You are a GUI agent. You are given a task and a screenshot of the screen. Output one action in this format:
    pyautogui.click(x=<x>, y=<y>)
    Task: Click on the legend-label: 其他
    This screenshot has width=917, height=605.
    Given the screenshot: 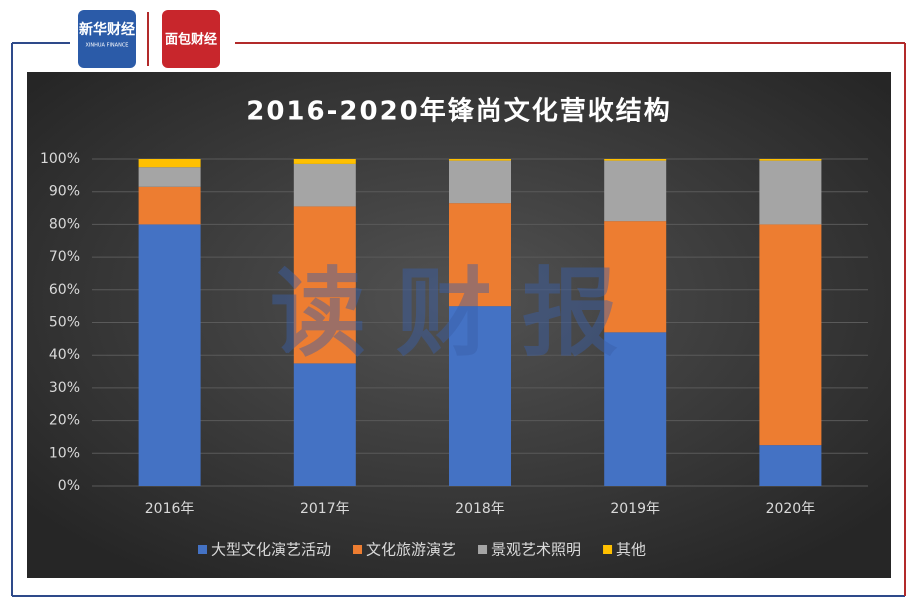 What is the action you would take?
    pyautogui.click(x=631, y=550)
    